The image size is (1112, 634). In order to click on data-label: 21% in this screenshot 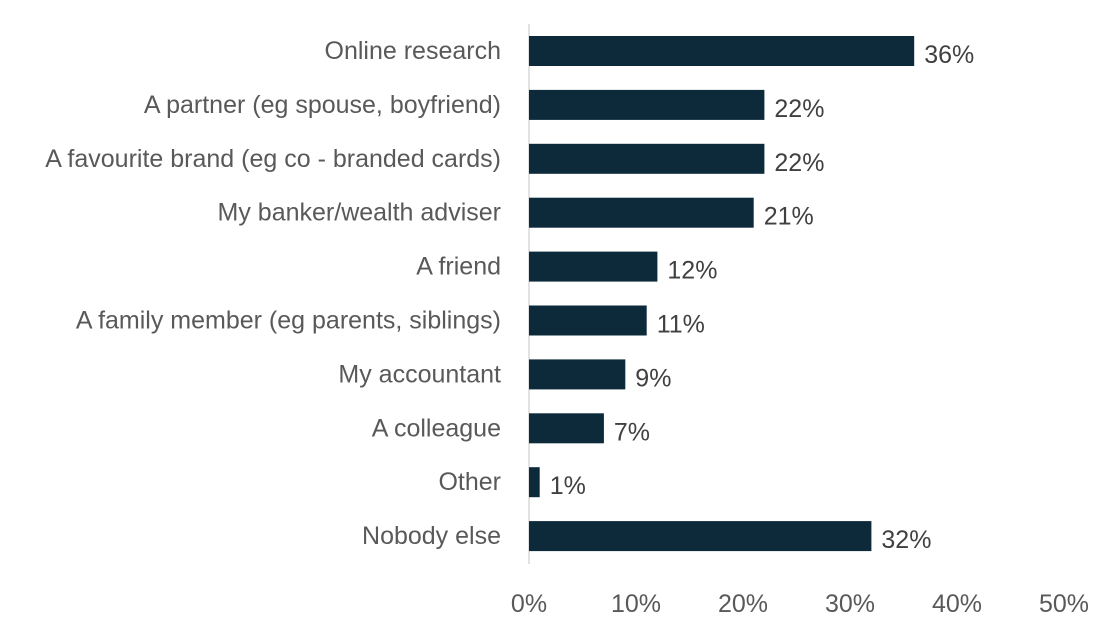, I will do `click(789, 217)`.